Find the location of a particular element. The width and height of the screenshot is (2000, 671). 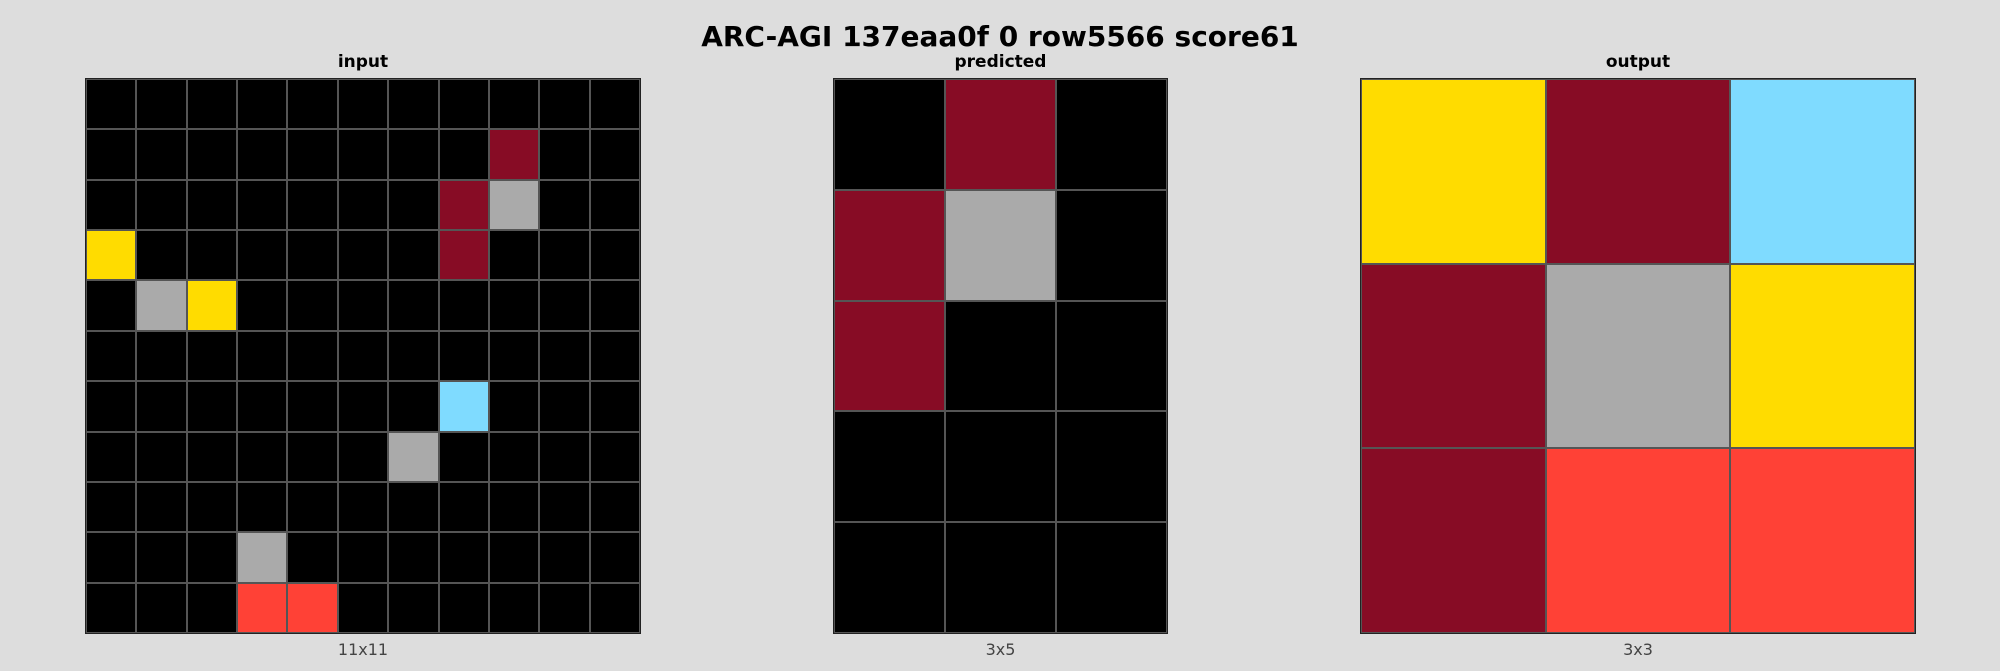

predicted-panel-title: predicted is located at coordinates (1000, 62).